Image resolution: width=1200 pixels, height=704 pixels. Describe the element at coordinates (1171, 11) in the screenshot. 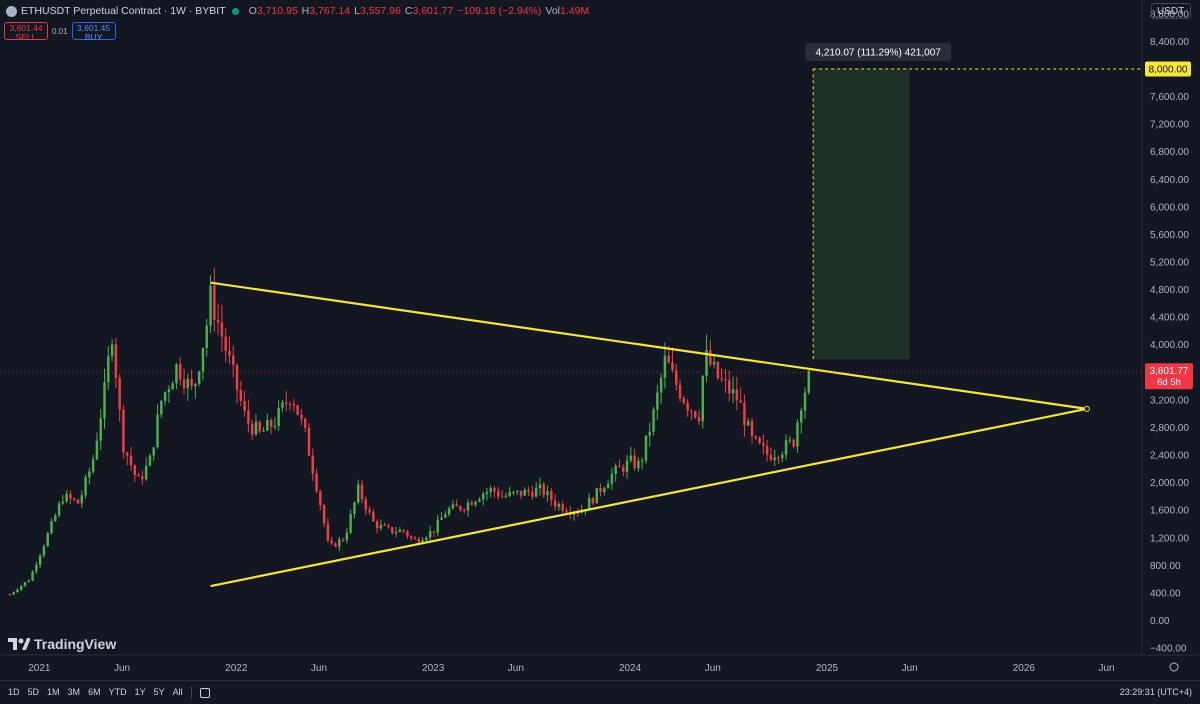

I see `currency-selector: USDT` at that location.